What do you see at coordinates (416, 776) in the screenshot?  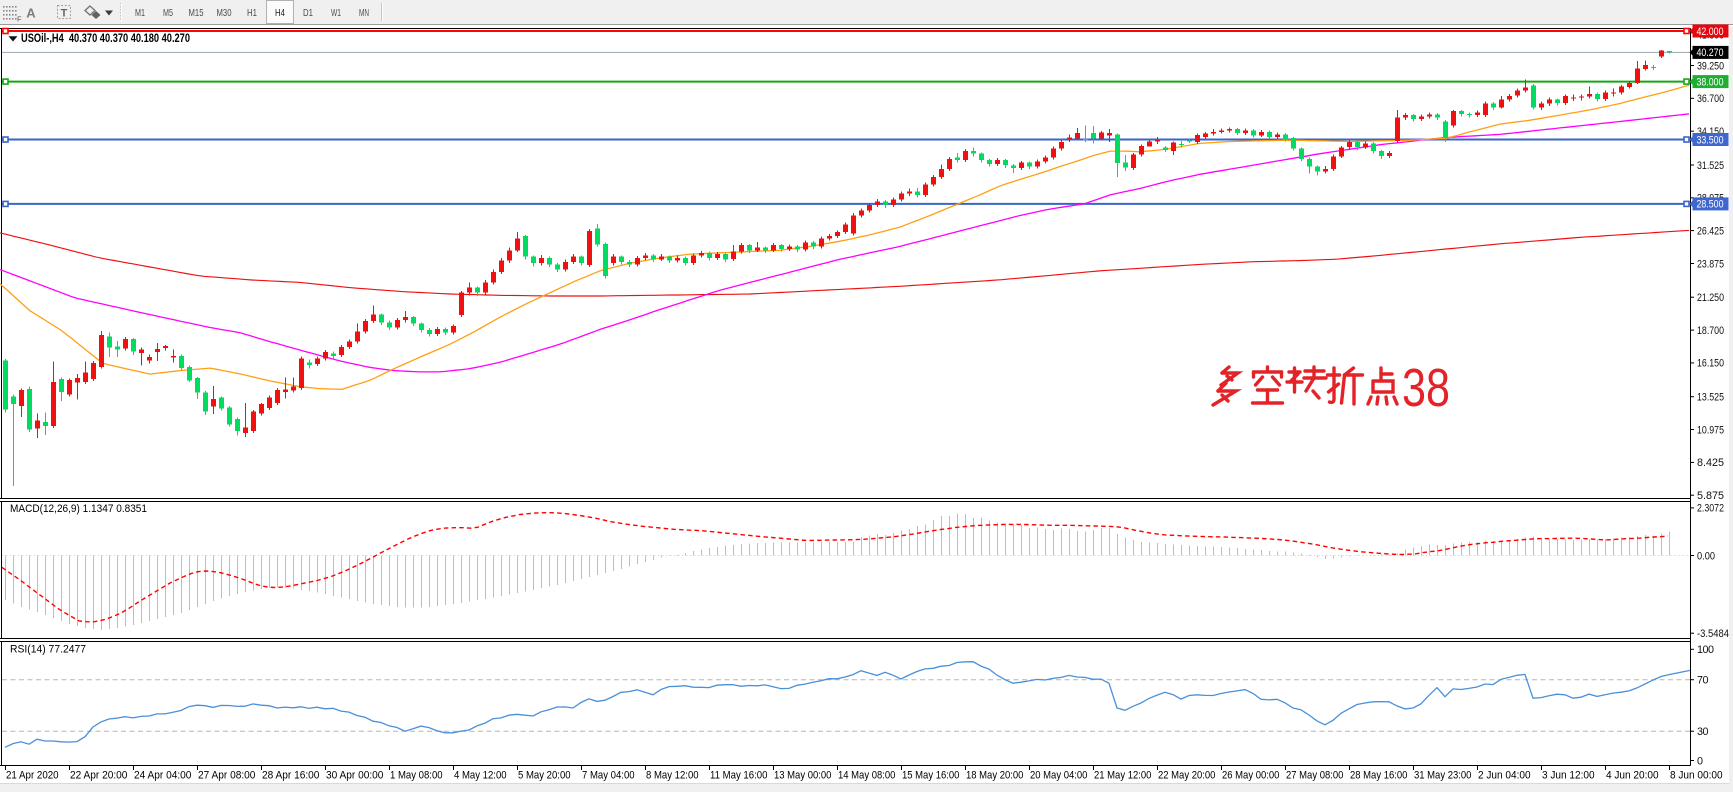 I see `svg-text: 1 May 08:00` at bounding box center [416, 776].